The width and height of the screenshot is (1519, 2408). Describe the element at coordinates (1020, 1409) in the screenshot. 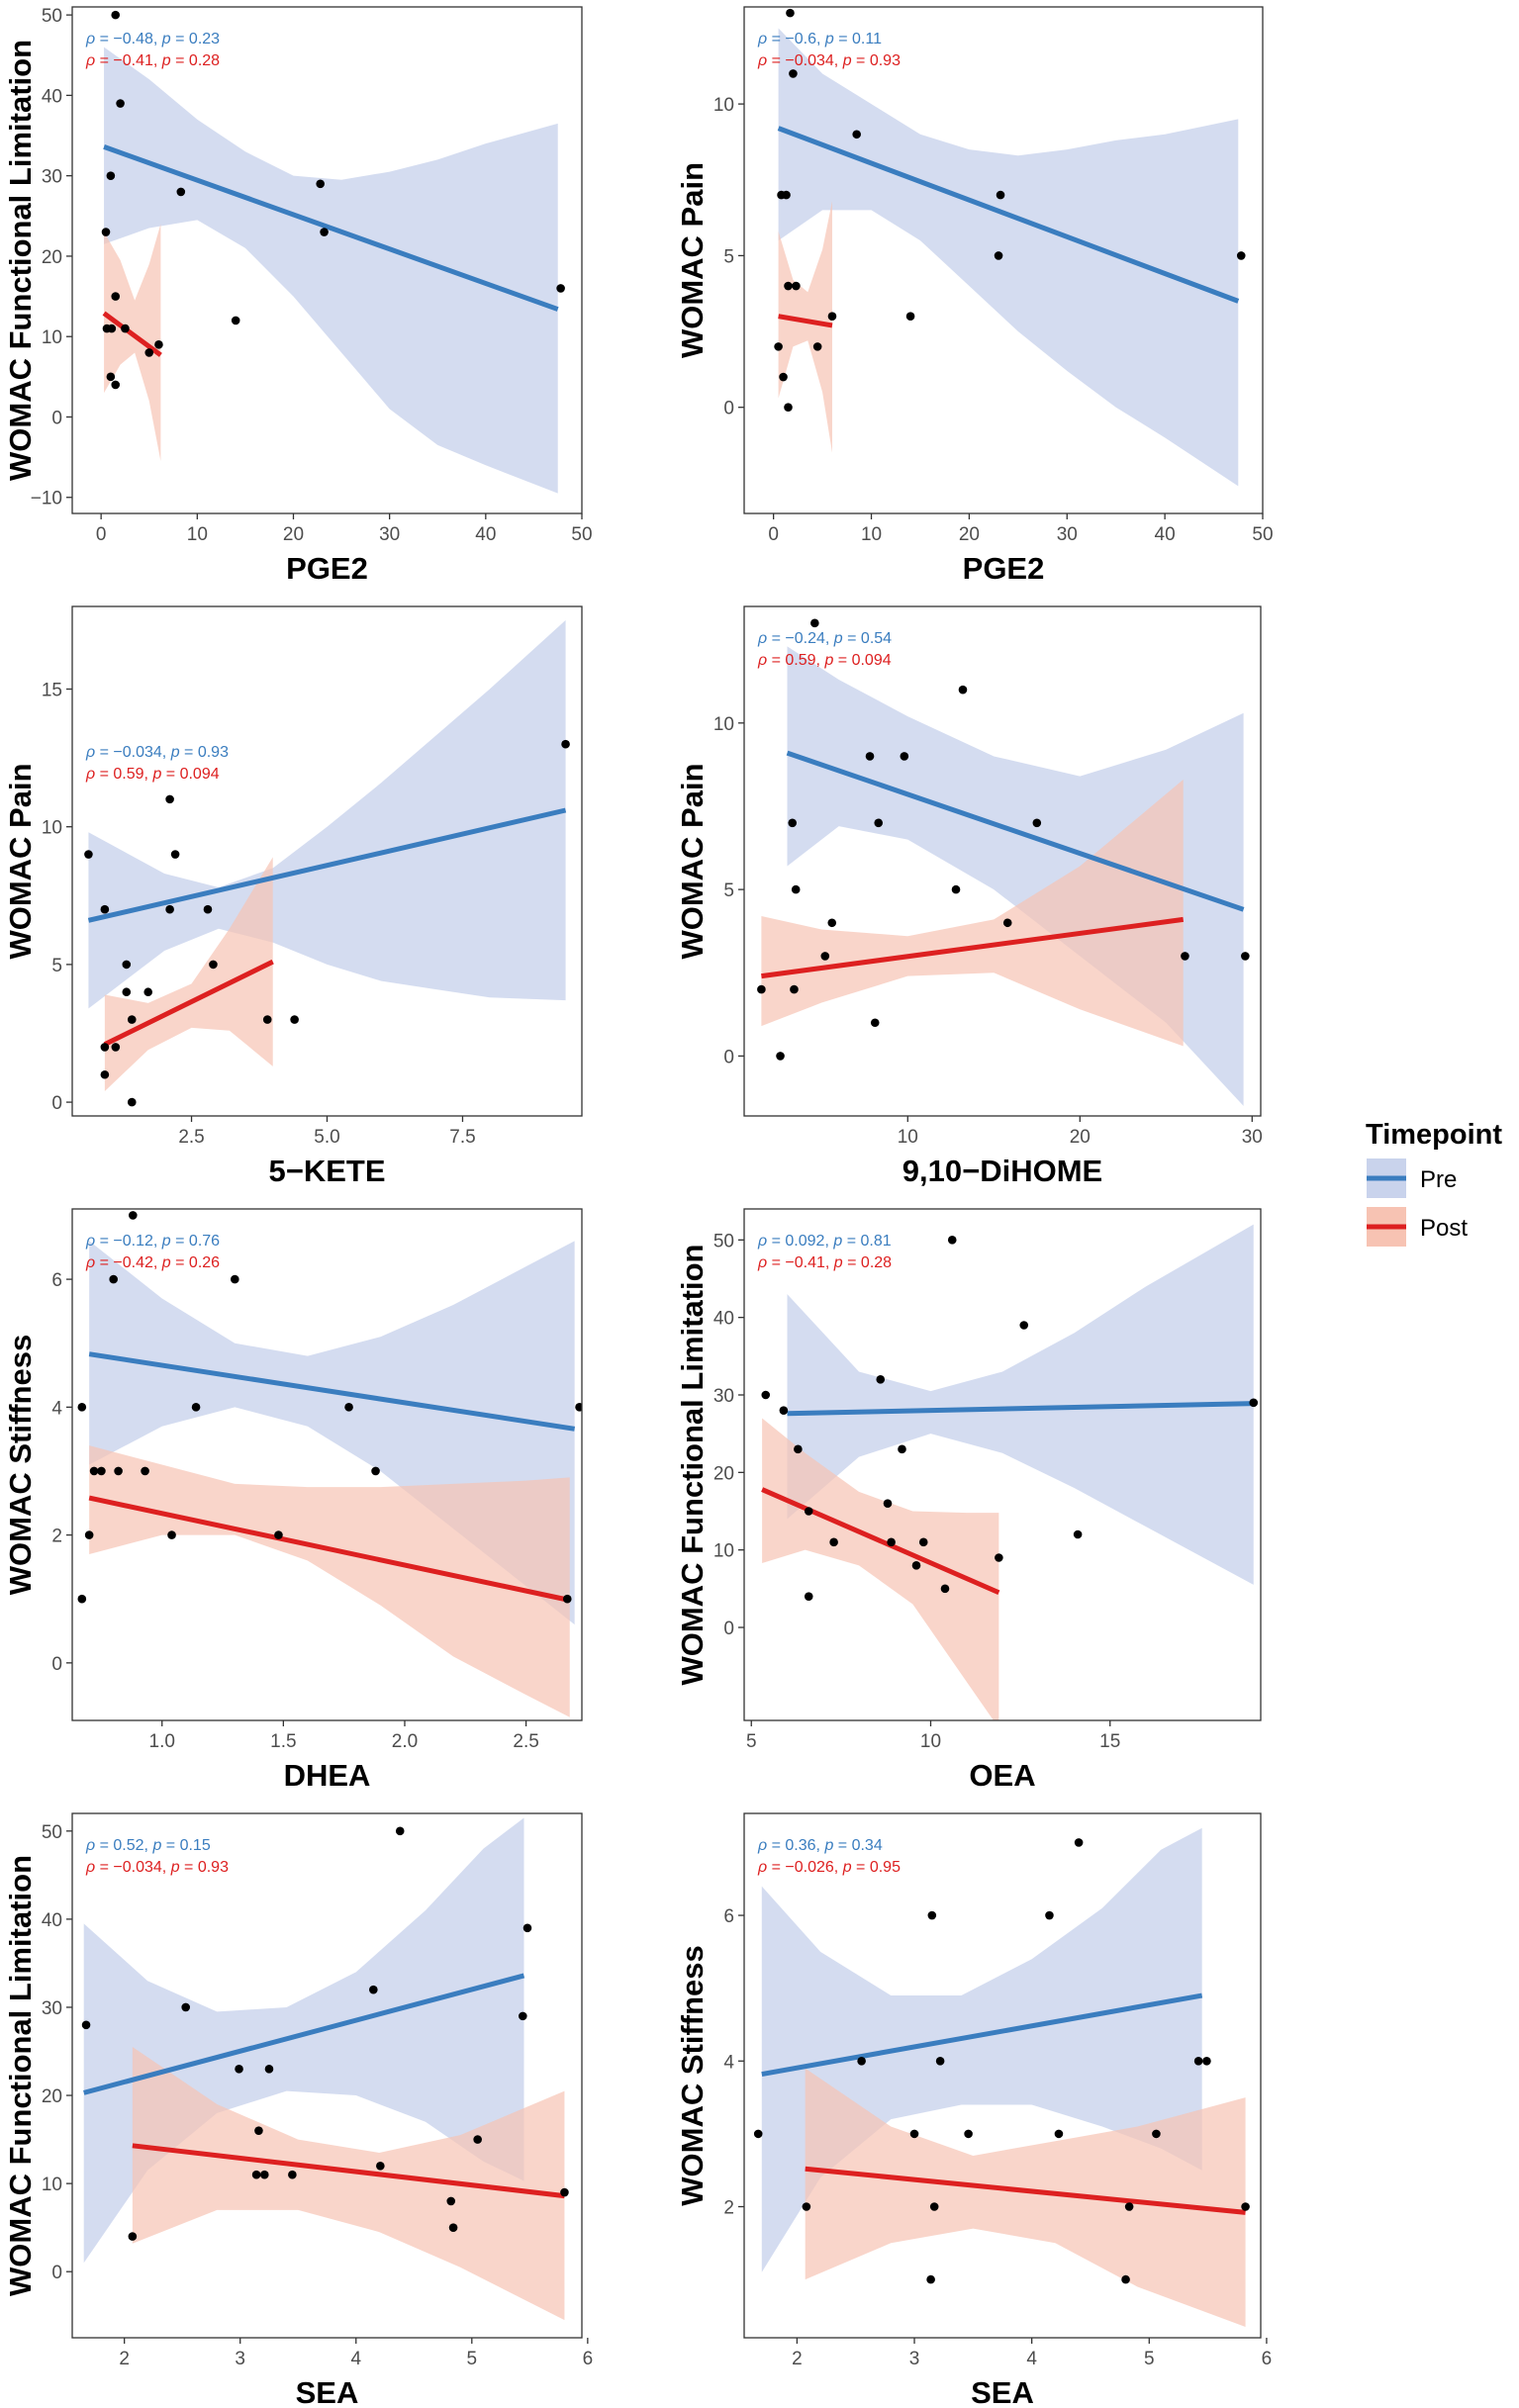

I see `panel-6-pre-fit-line` at that location.